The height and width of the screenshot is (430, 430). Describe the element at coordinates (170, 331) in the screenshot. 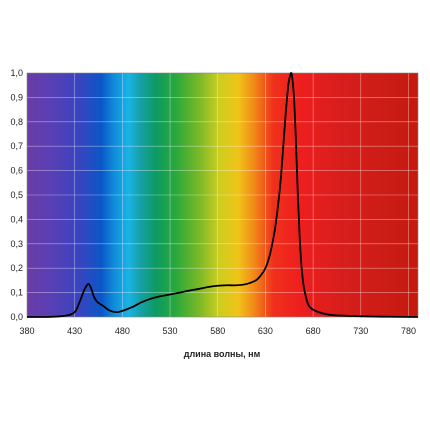

I see `x-tick-label: 530` at that location.